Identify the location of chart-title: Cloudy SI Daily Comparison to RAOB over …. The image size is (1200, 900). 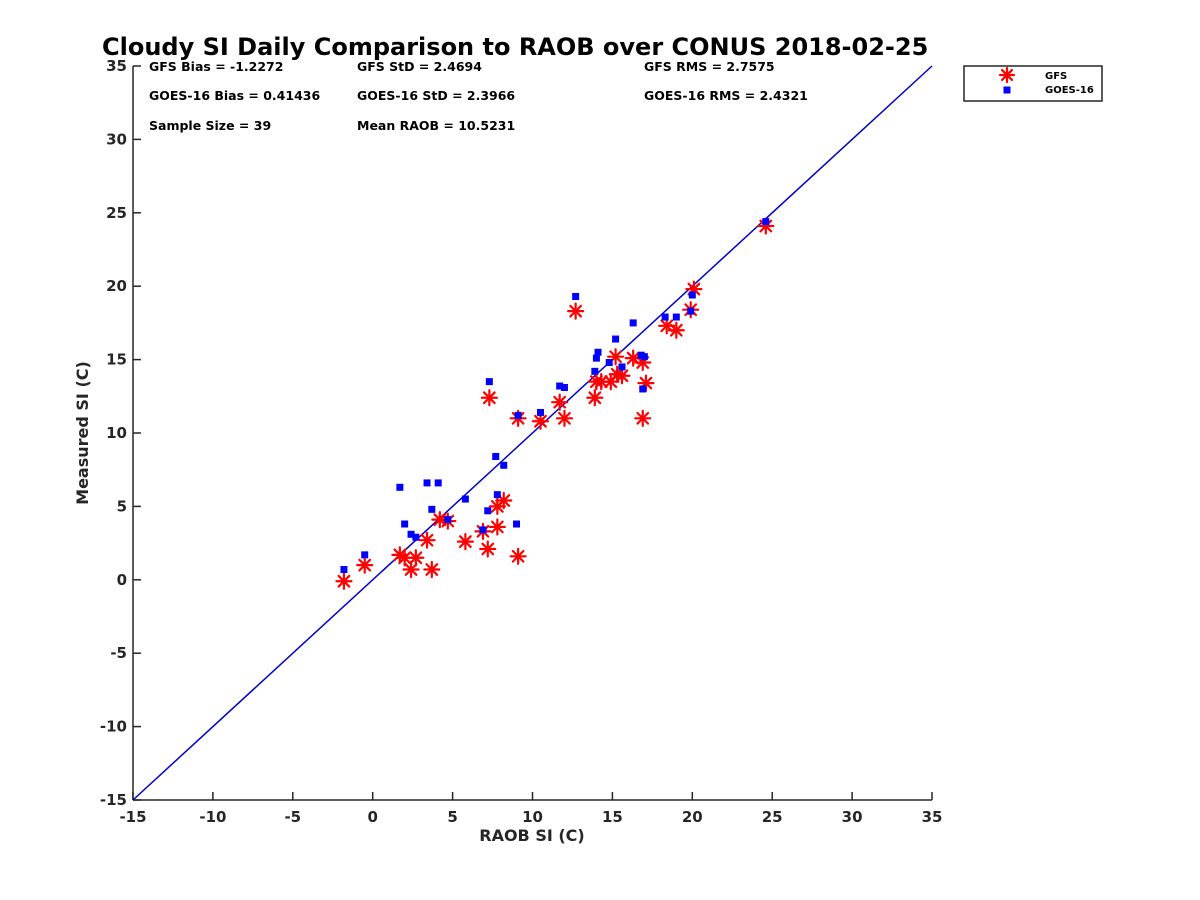
(515, 47).